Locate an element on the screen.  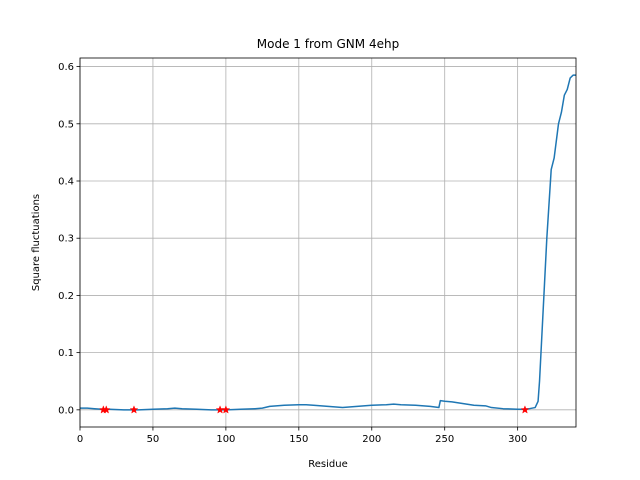
y-tick-label: 0.0 is located at coordinates (66, 410).